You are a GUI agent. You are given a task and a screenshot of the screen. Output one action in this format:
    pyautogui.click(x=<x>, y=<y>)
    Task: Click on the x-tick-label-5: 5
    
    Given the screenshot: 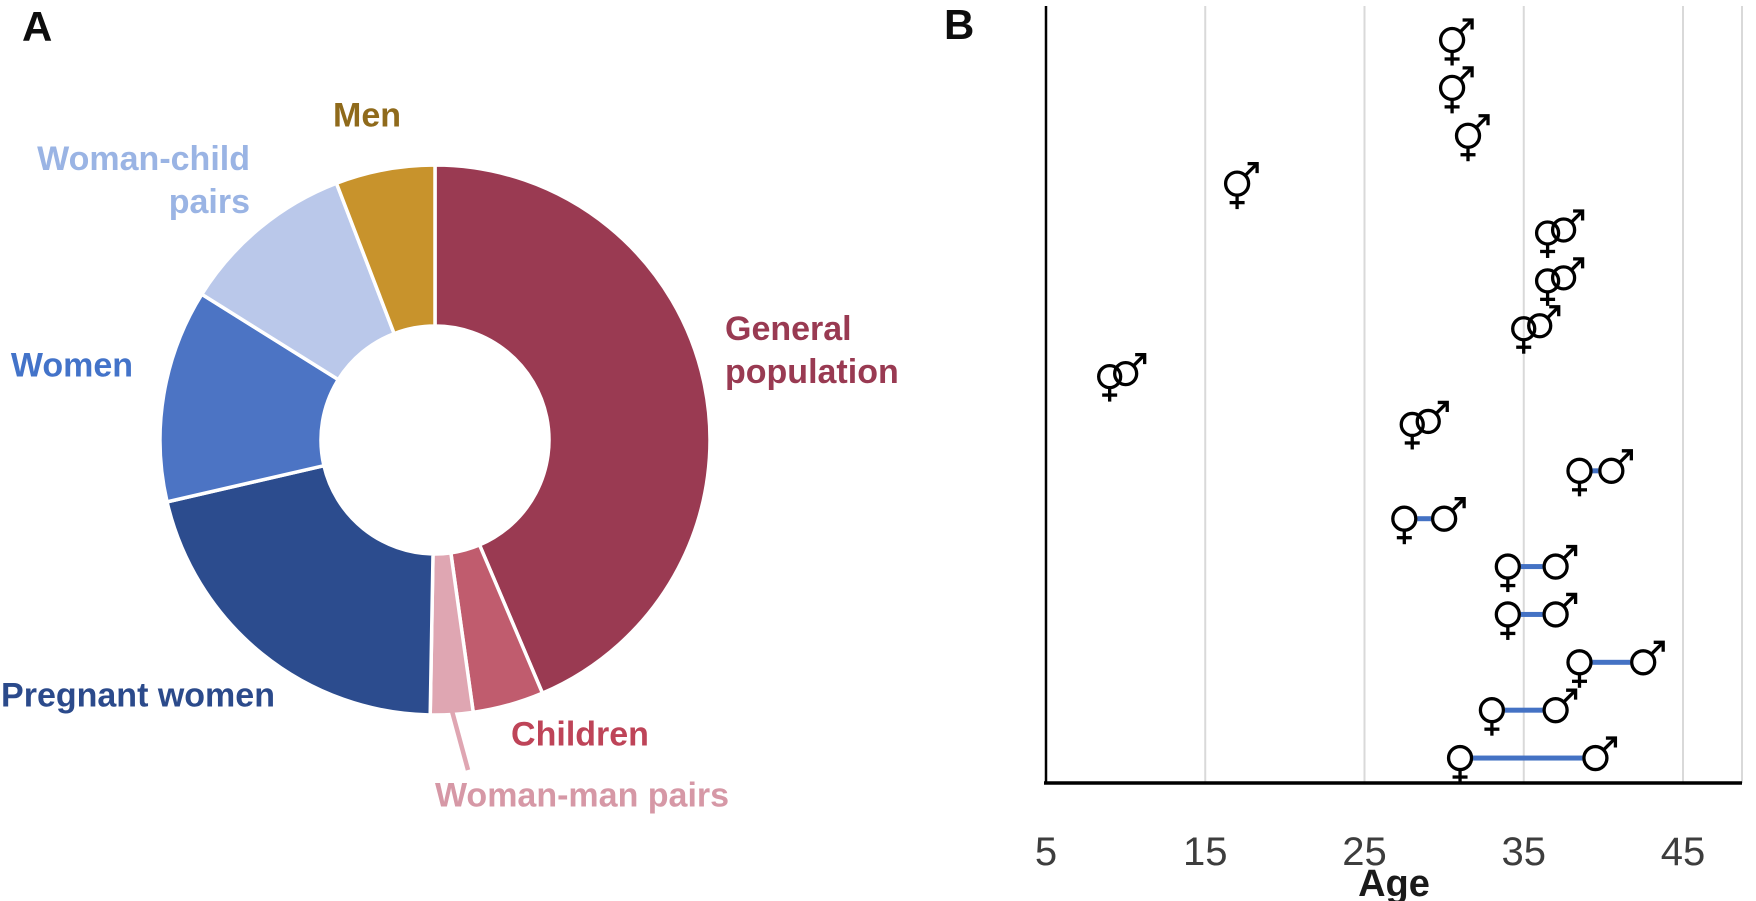 What is the action you would take?
    pyautogui.click(x=1046, y=852)
    